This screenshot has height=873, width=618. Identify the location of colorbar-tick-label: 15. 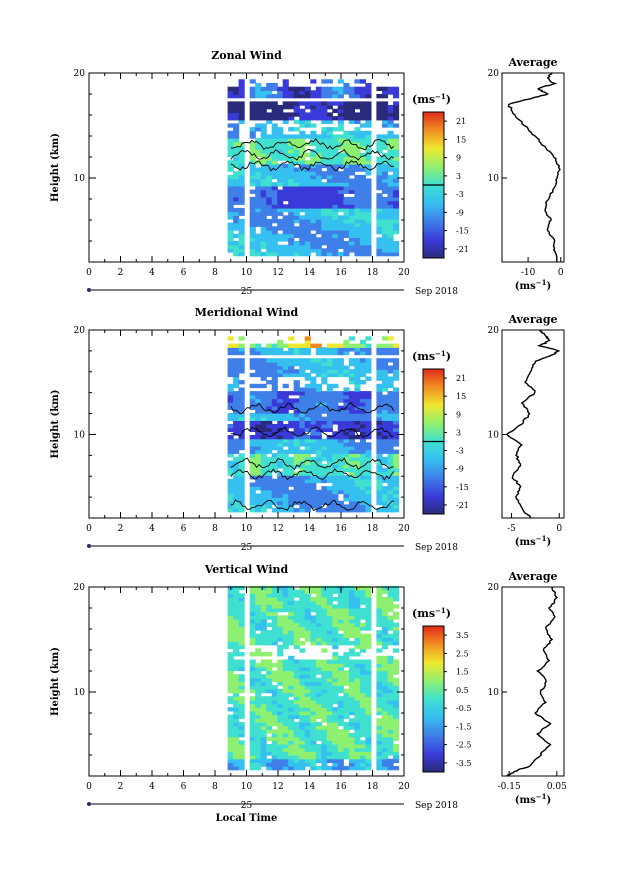
(461, 396).